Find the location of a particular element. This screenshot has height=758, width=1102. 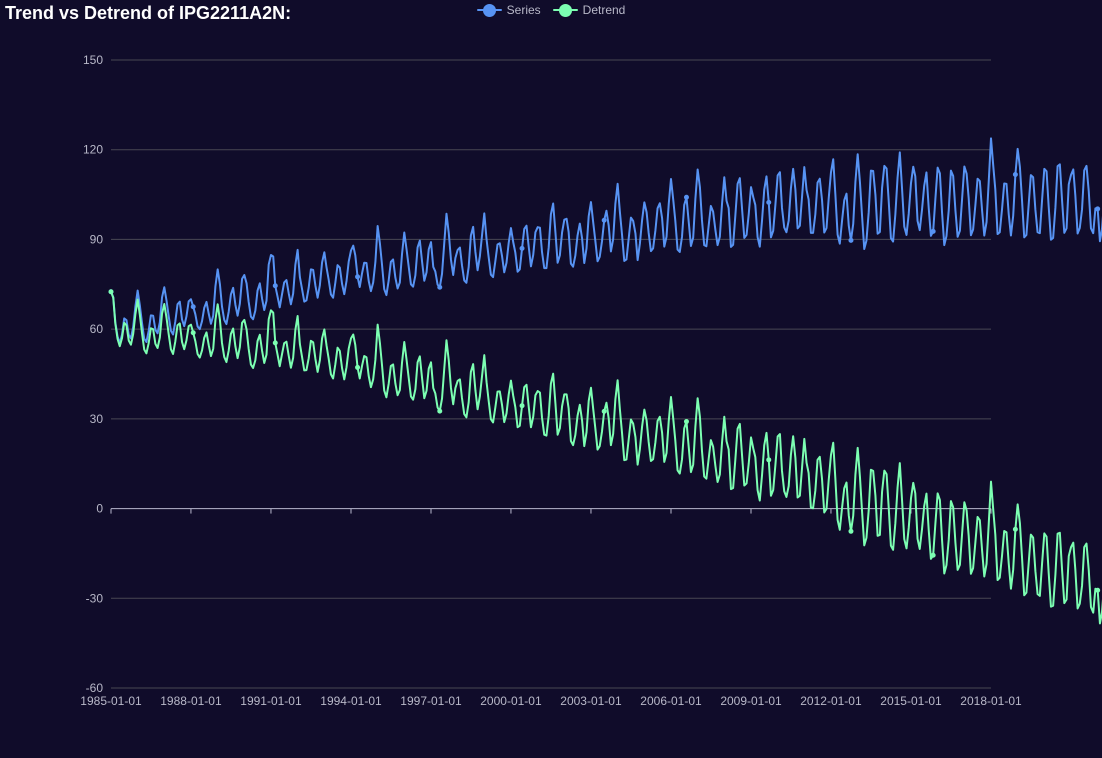

legend-item-detrend: Detrend is located at coordinates (589, 10).